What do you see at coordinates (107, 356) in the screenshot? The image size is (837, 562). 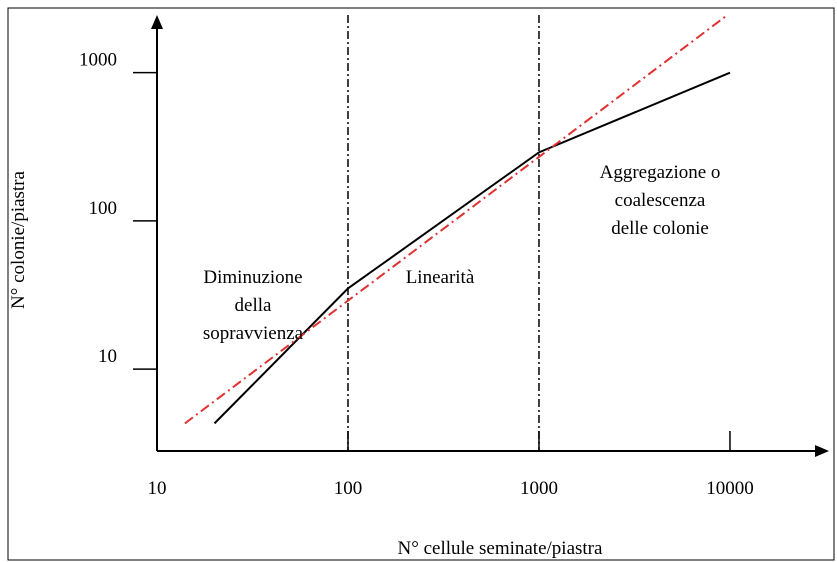 I see `y-tick-label: 10` at bounding box center [107, 356].